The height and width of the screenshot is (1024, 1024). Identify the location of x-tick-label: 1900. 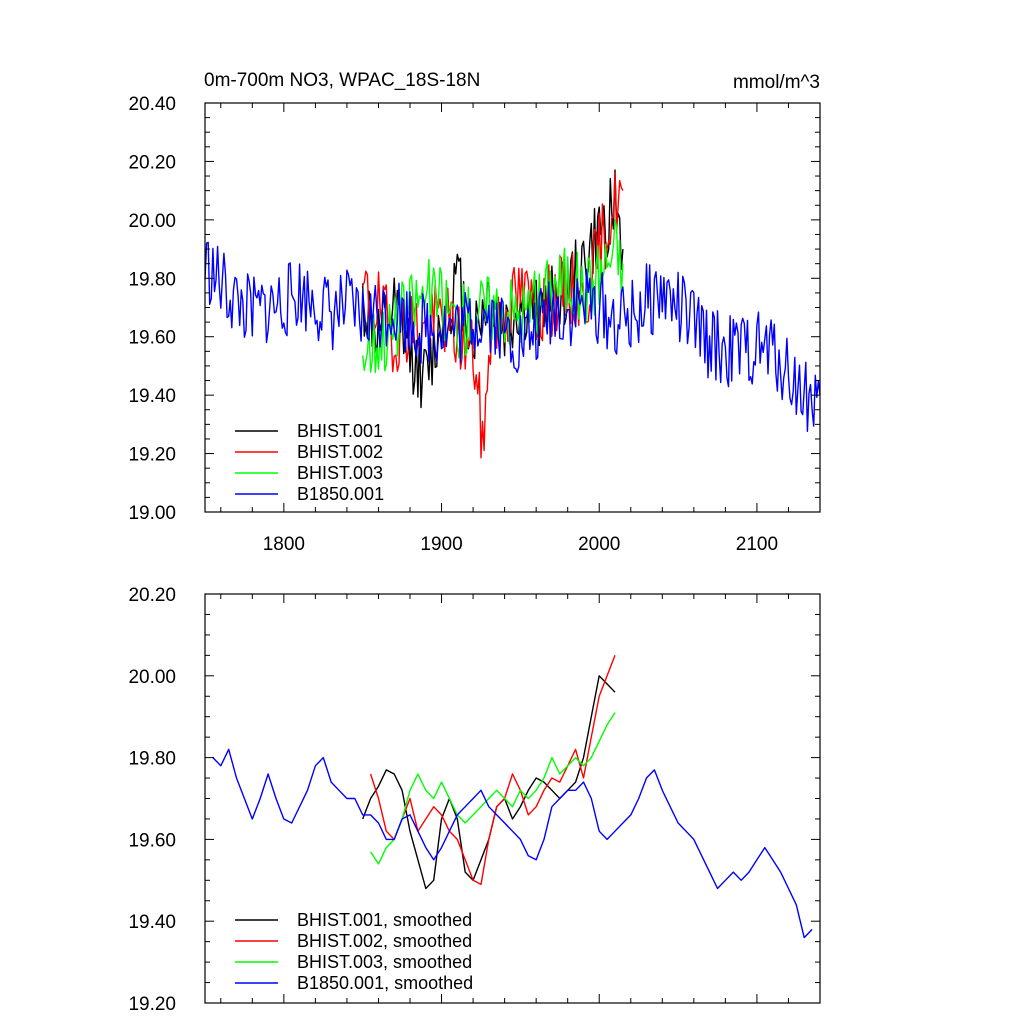
(441, 544).